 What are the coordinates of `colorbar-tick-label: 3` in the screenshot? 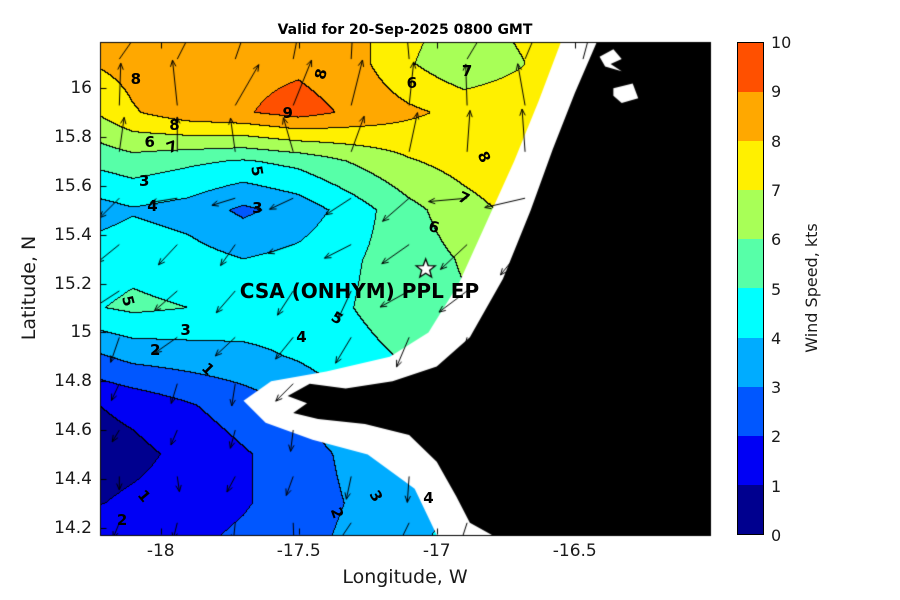 It's located at (776, 388).